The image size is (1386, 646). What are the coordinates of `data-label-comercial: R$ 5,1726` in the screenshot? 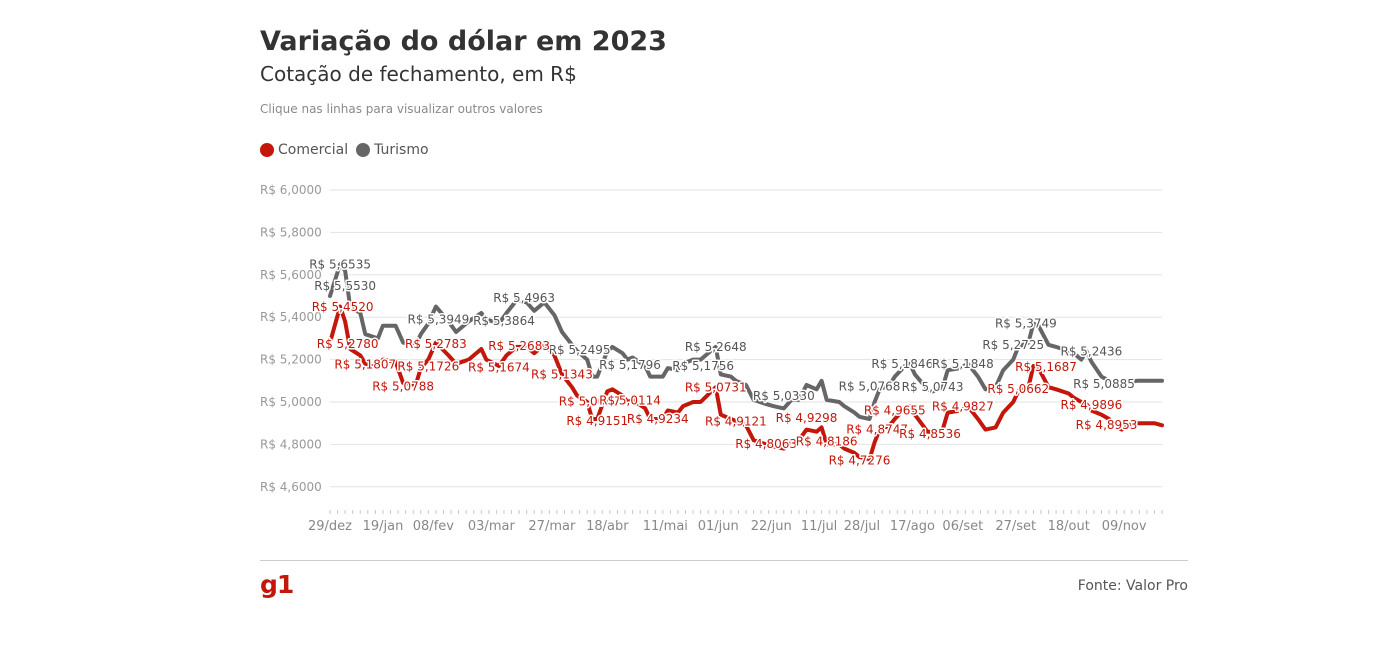 It's located at (428, 366).